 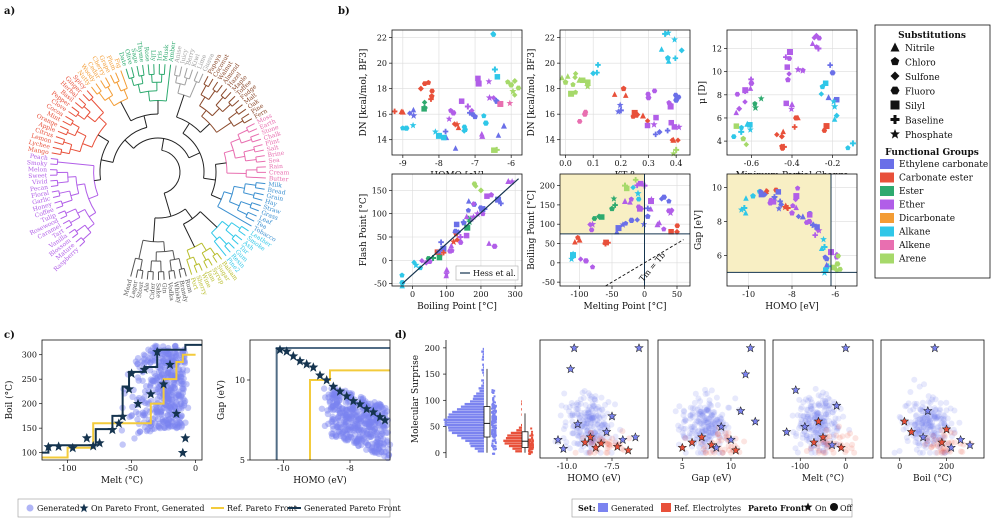 I want to click on leaf-label: Cream, so click(x=279, y=172).